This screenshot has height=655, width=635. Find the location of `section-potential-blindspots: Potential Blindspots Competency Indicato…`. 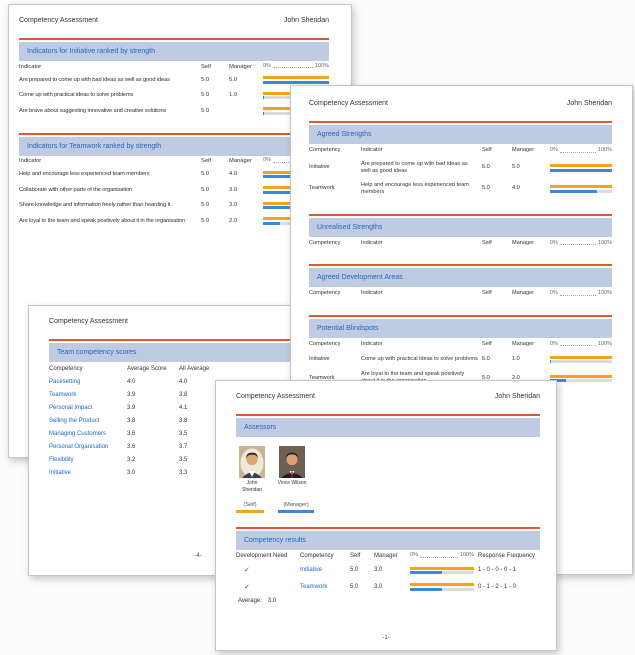

section-potential-blindspots: Potential Blindspots Competency Indicato… is located at coordinates (460, 351).